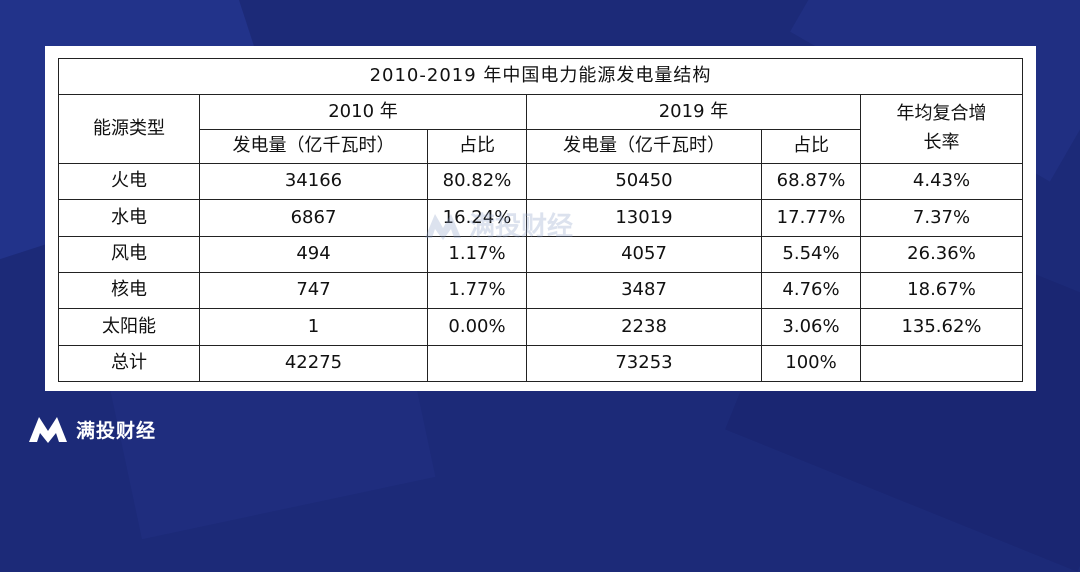  What do you see at coordinates (693, 112) in the screenshot?
I see `header-year-2019: 2019 年` at bounding box center [693, 112].